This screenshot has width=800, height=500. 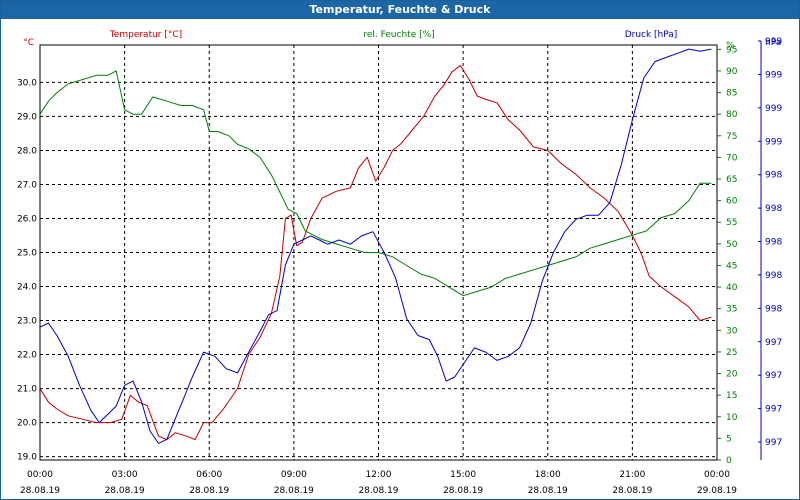 I want to click on humidity-top-label: %, so click(x=730, y=46).